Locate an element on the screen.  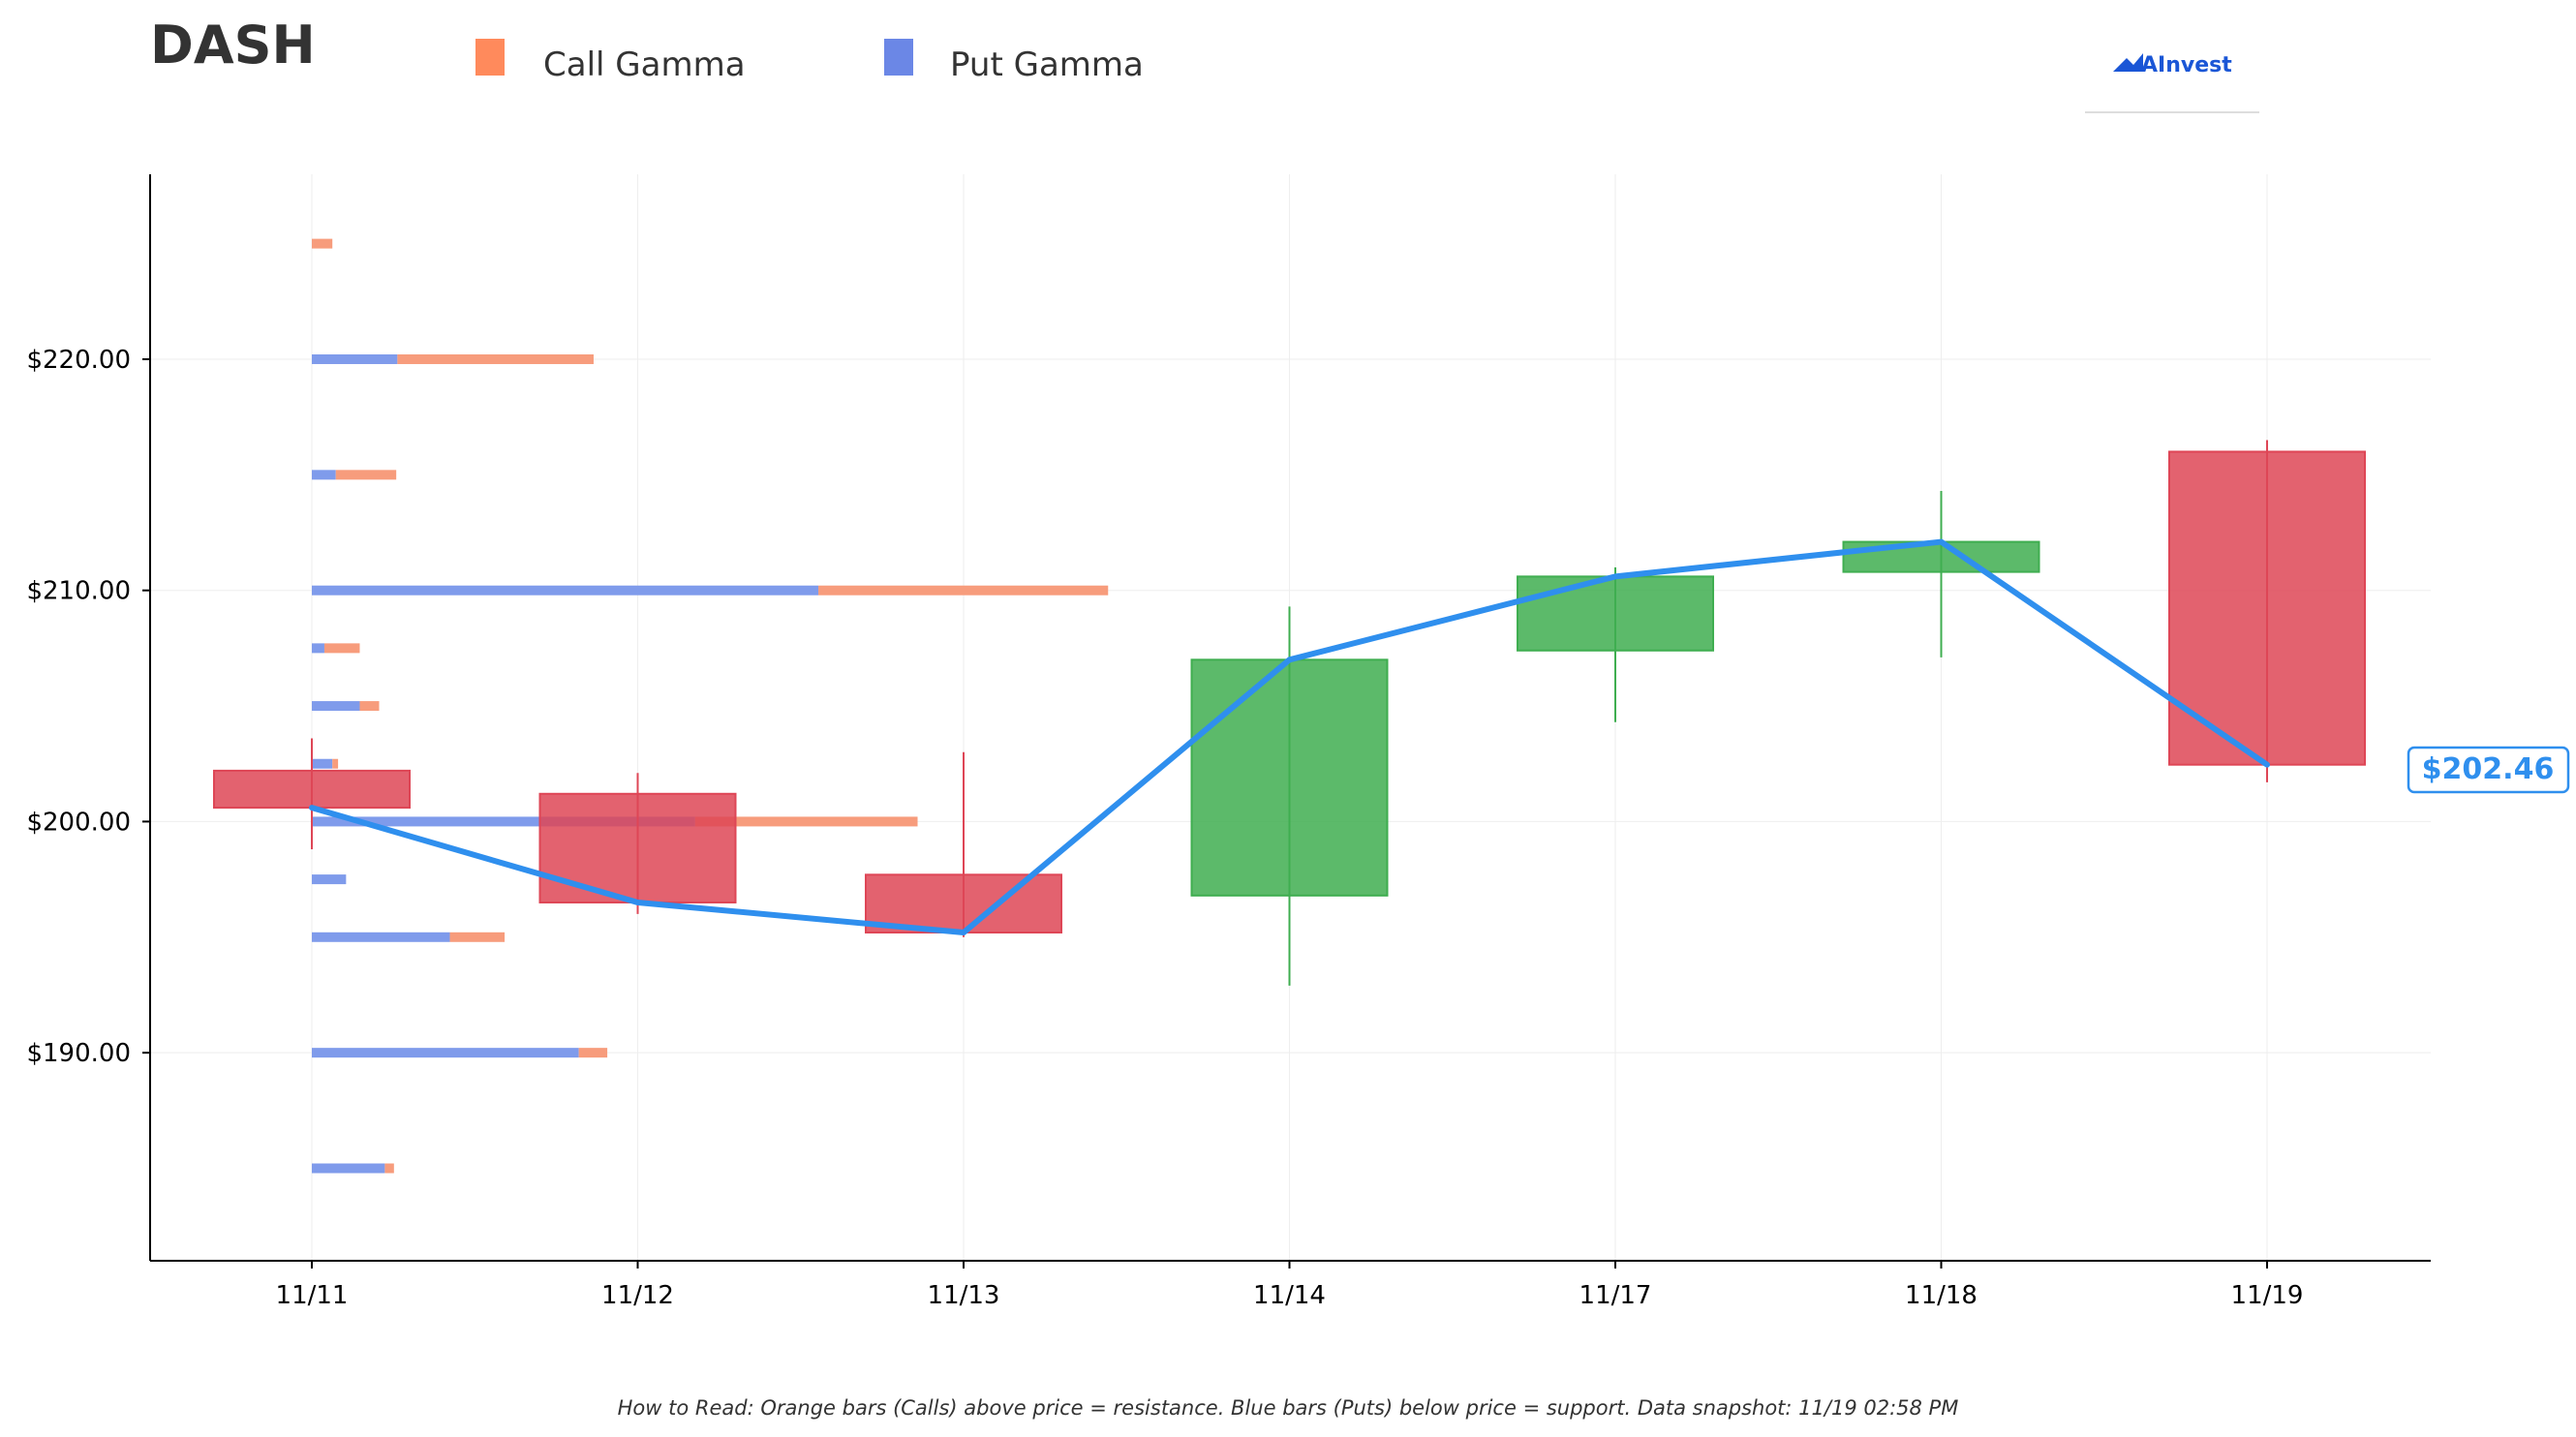
chart-header: DASH Call Gamma Put Gamma AInvest is located at coordinates (1204, 64).